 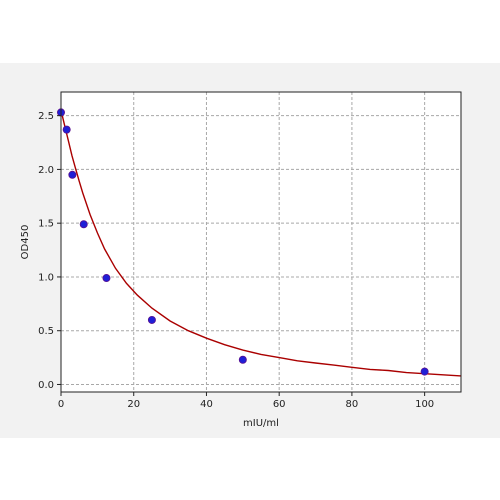 I want to click on x-tick-label: 80, so click(x=352, y=404).